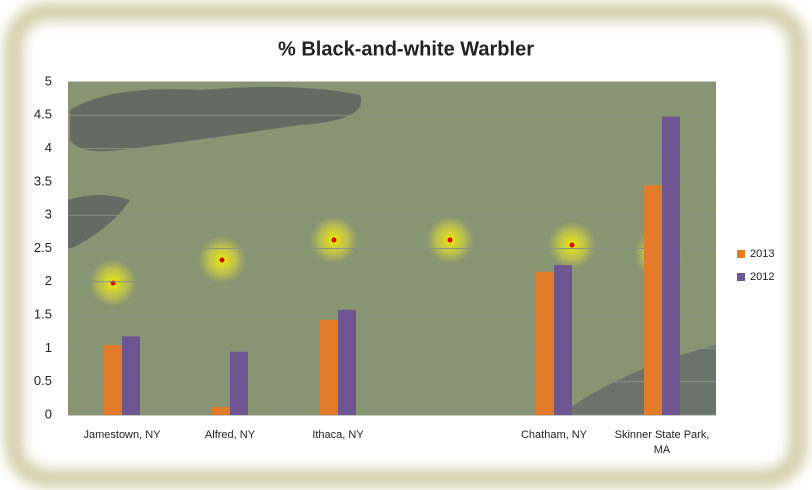  I want to click on x-tick-label: Alfred, NY, so click(230, 435).